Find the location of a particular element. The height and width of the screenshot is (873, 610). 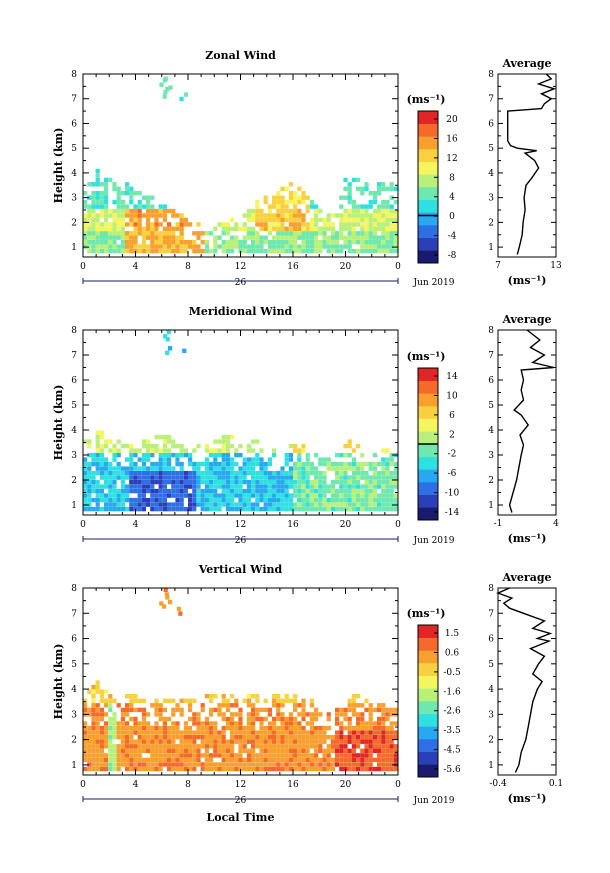

zonal-ytick-label: 7 is located at coordinates (74, 100).